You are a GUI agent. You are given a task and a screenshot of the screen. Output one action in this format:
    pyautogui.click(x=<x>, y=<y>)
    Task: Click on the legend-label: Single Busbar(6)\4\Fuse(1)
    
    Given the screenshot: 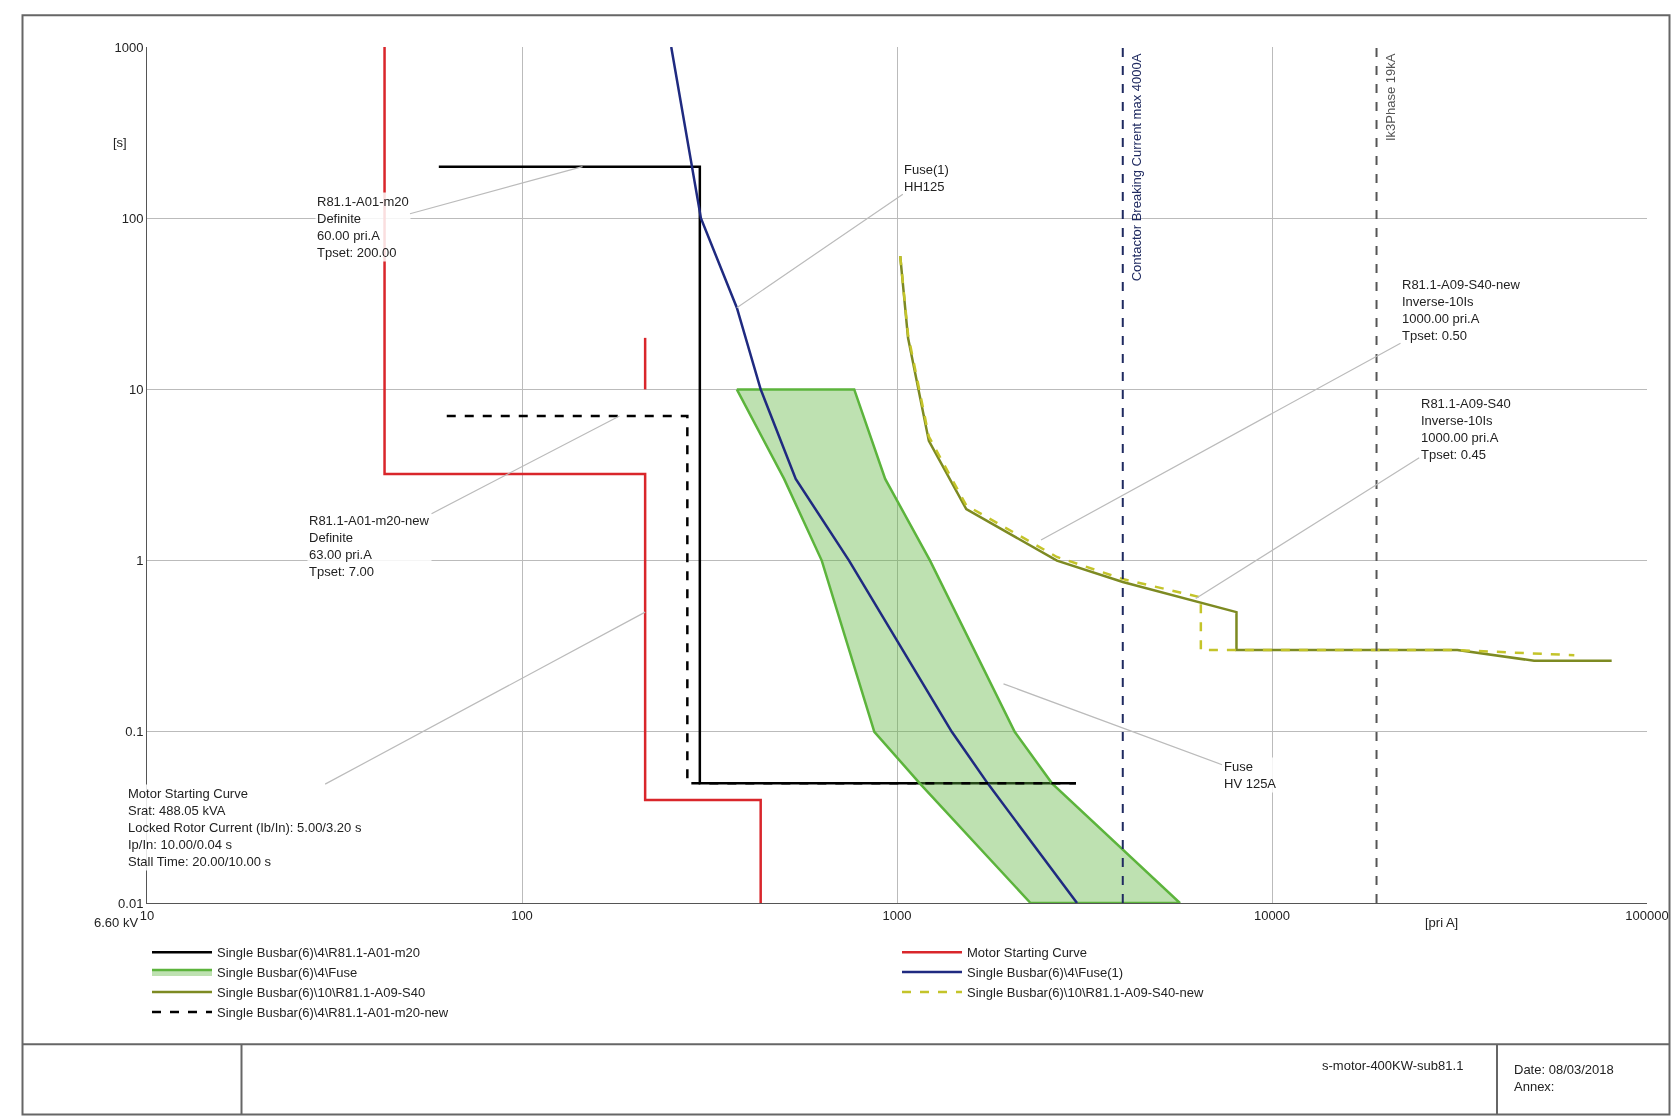 What is the action you would take?
    pyautogui.click(x=1045, y=973)
    